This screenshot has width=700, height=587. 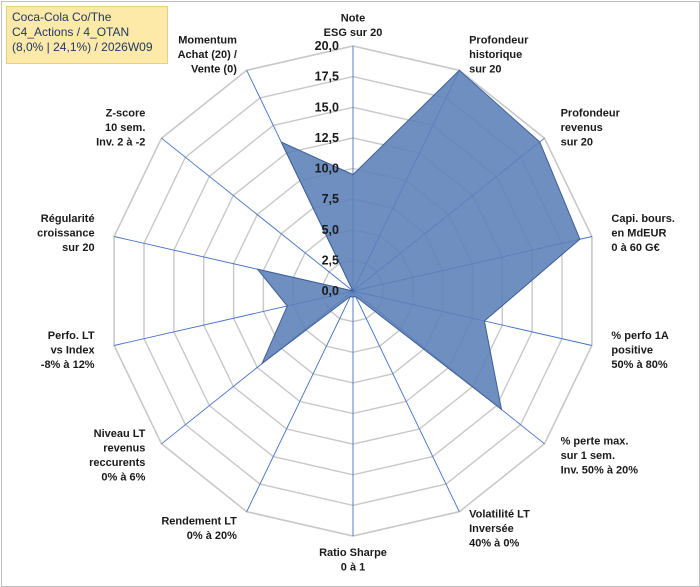 I want to click on axis-label-line: historique, so click(x=495, y=55).